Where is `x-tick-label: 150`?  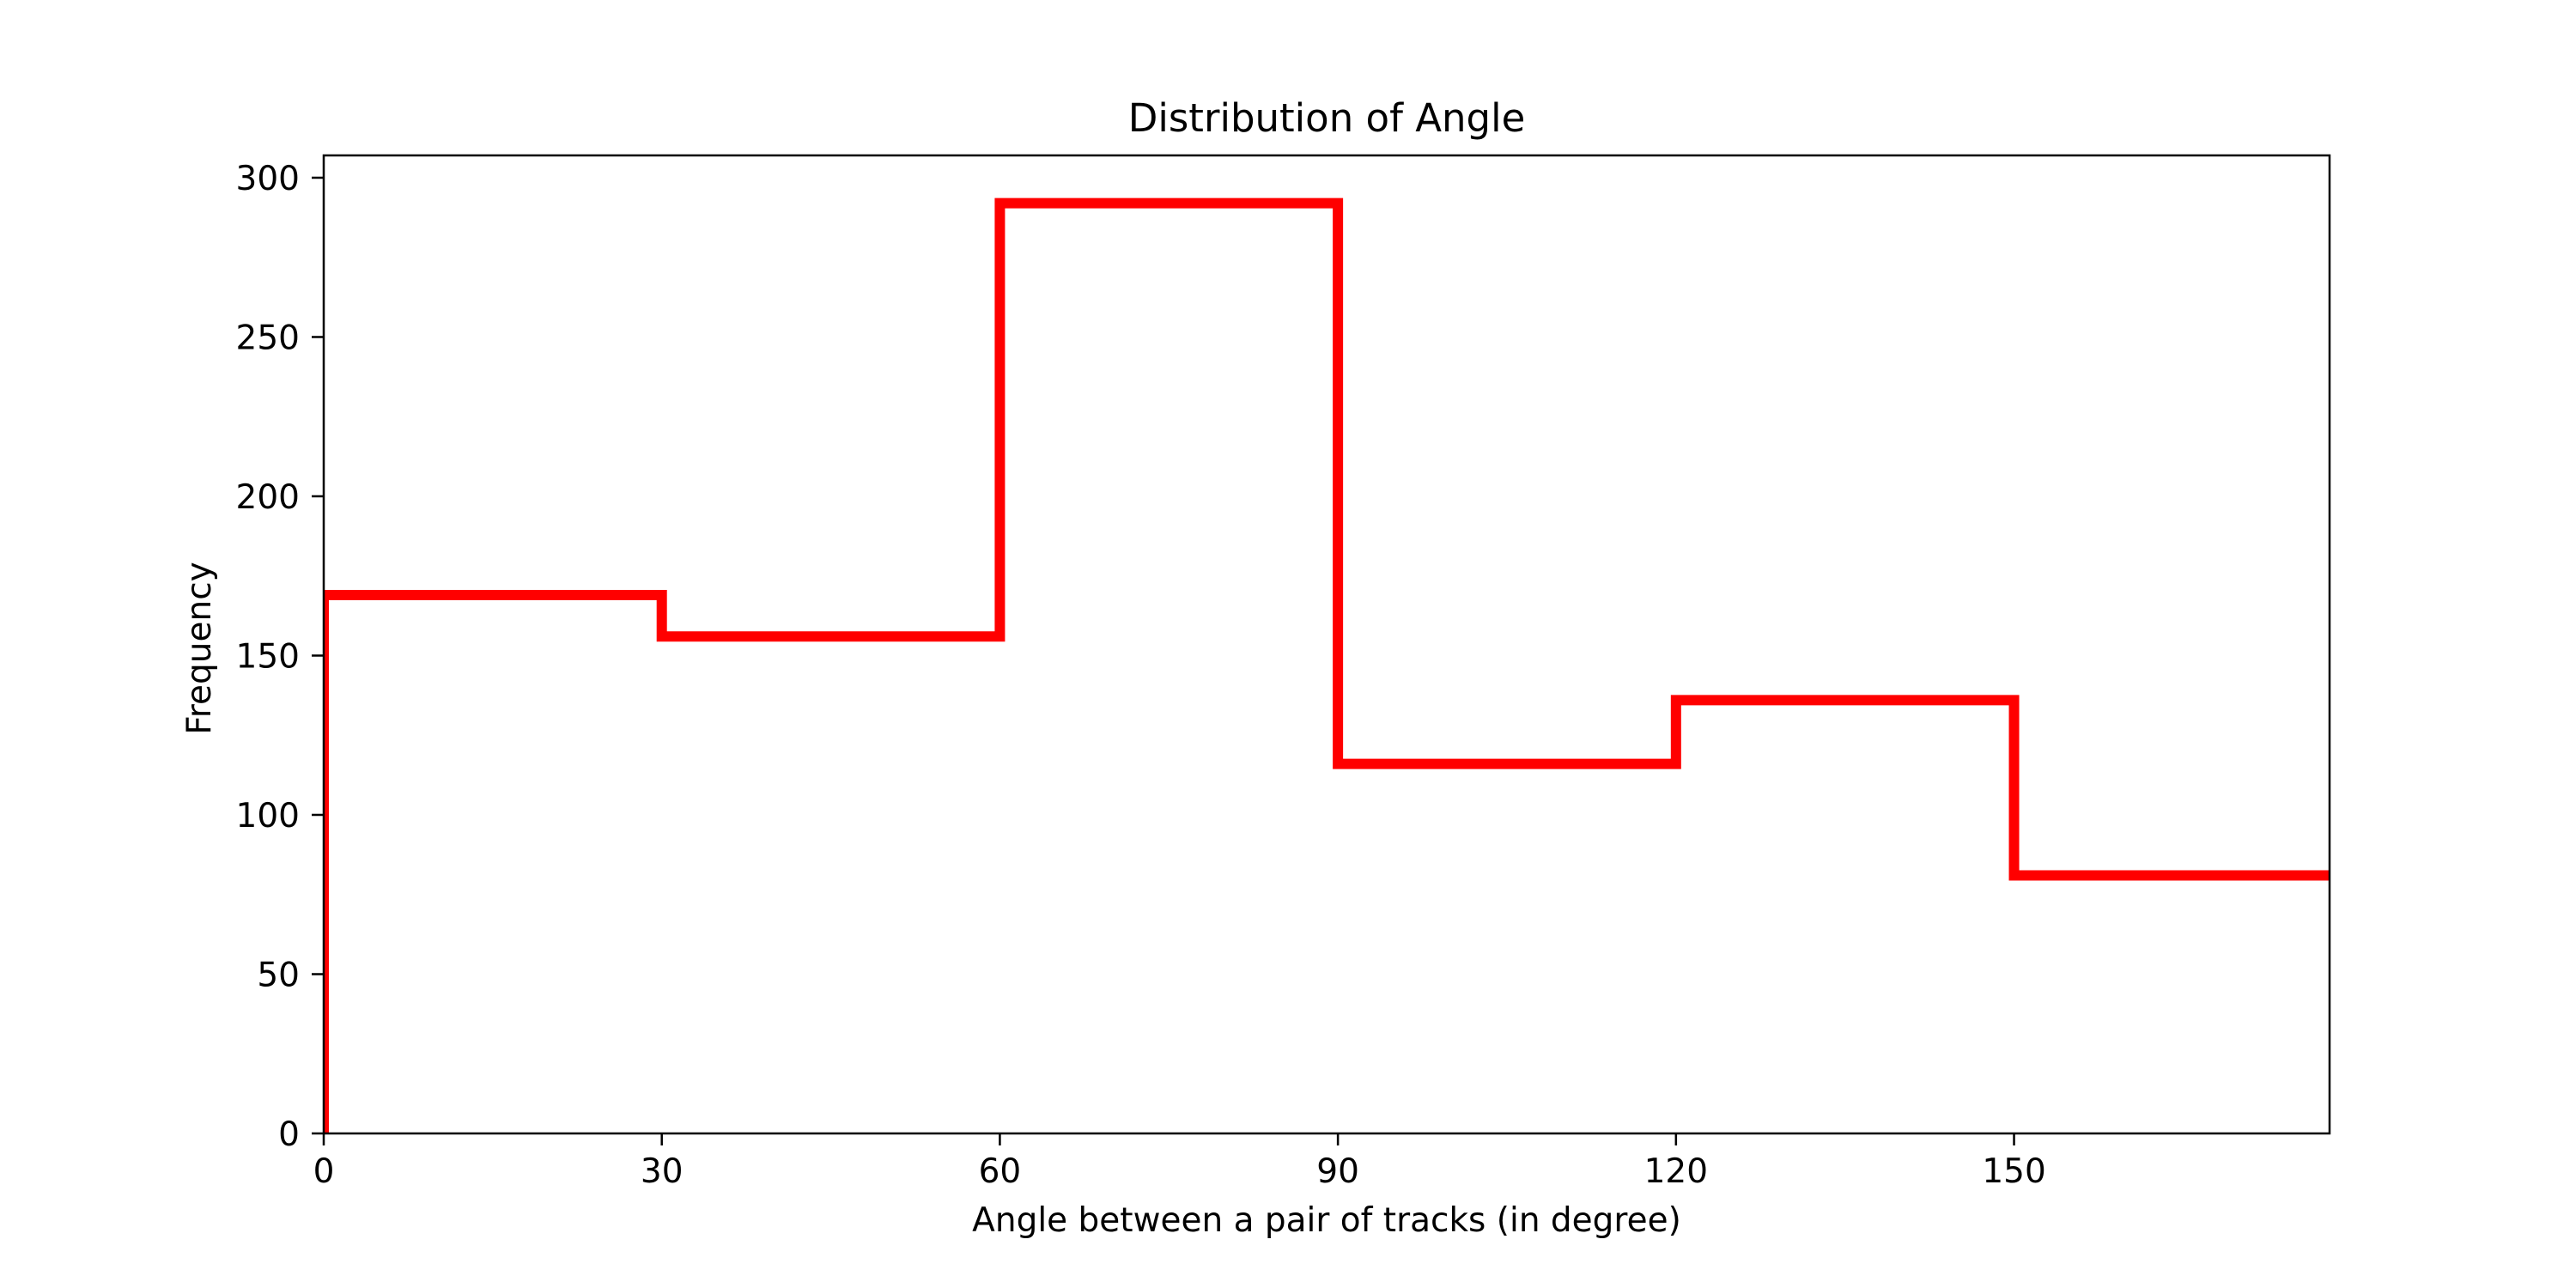
x-tick-label: 150 is located at coordinates (2013, 1171).